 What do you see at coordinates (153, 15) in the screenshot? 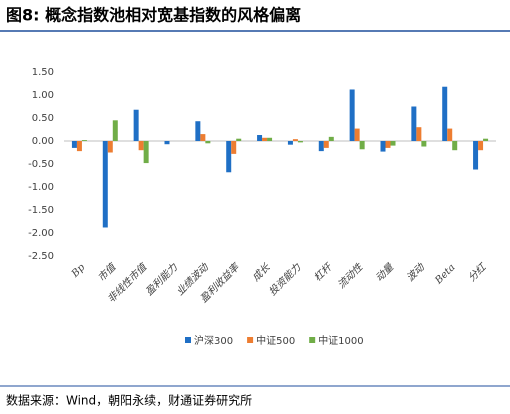
I see `chart-title: 图8: 概念指数池相对宽基指数的风格偏离` at bounding box center [153, 15].